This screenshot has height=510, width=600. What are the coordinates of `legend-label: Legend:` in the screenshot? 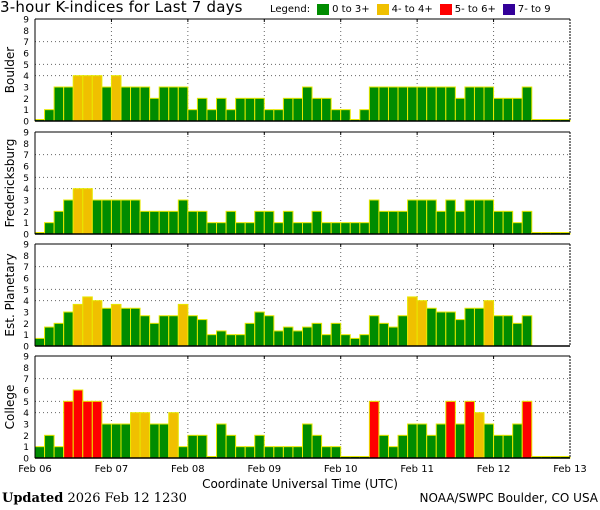 It's located at (290, 9).